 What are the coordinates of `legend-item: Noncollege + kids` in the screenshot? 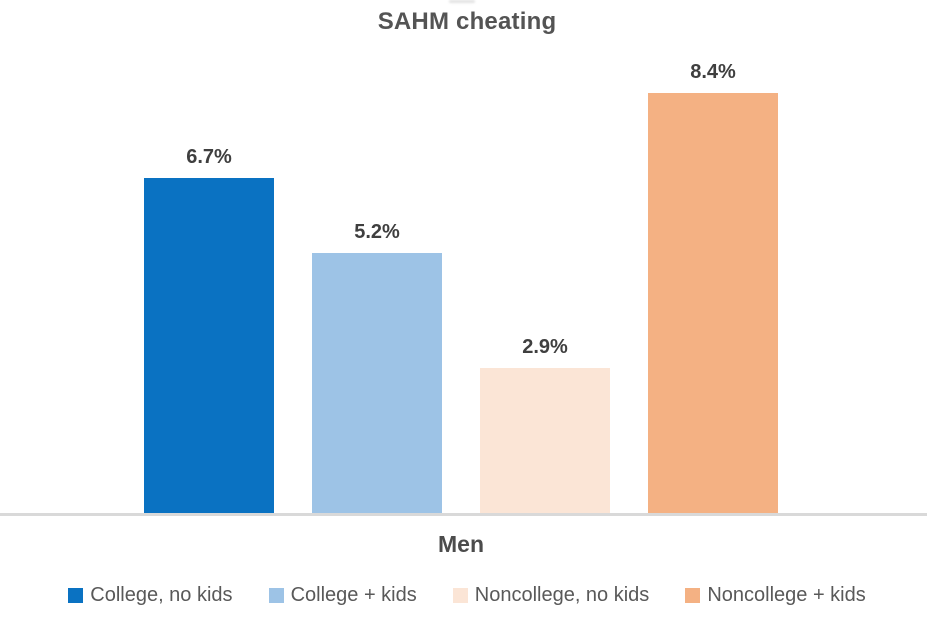 It's located at (775, 595).